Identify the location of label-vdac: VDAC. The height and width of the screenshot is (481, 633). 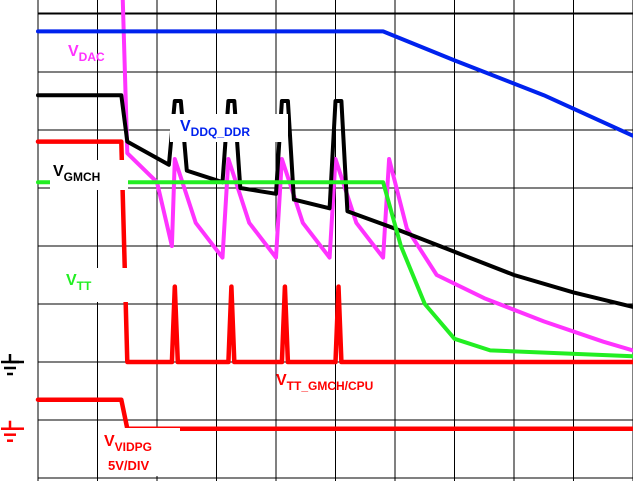
(86, 53).